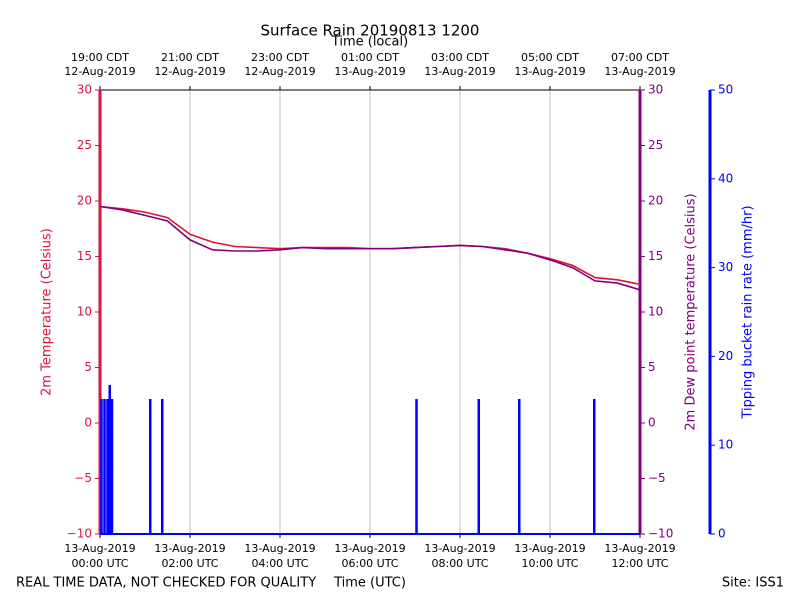 Image resolution: width=800 pixels, height=600 pixels. What do you see at coordinates (84, 145) in the screenshot?
I see `y-tick-label: 25` at bounding box center [84, 145].